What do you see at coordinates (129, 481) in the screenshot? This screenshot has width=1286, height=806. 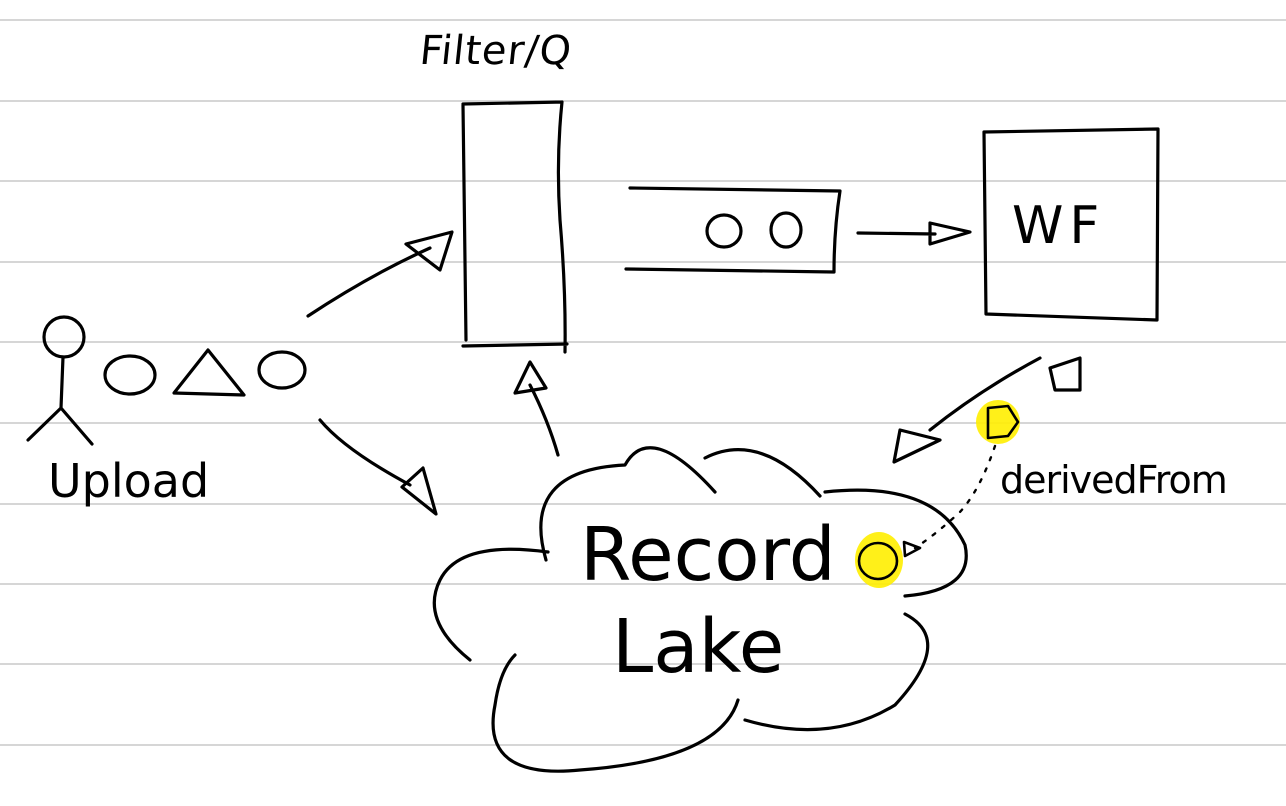 I see `upload-label: Upload` at bounding box center [129, 481].